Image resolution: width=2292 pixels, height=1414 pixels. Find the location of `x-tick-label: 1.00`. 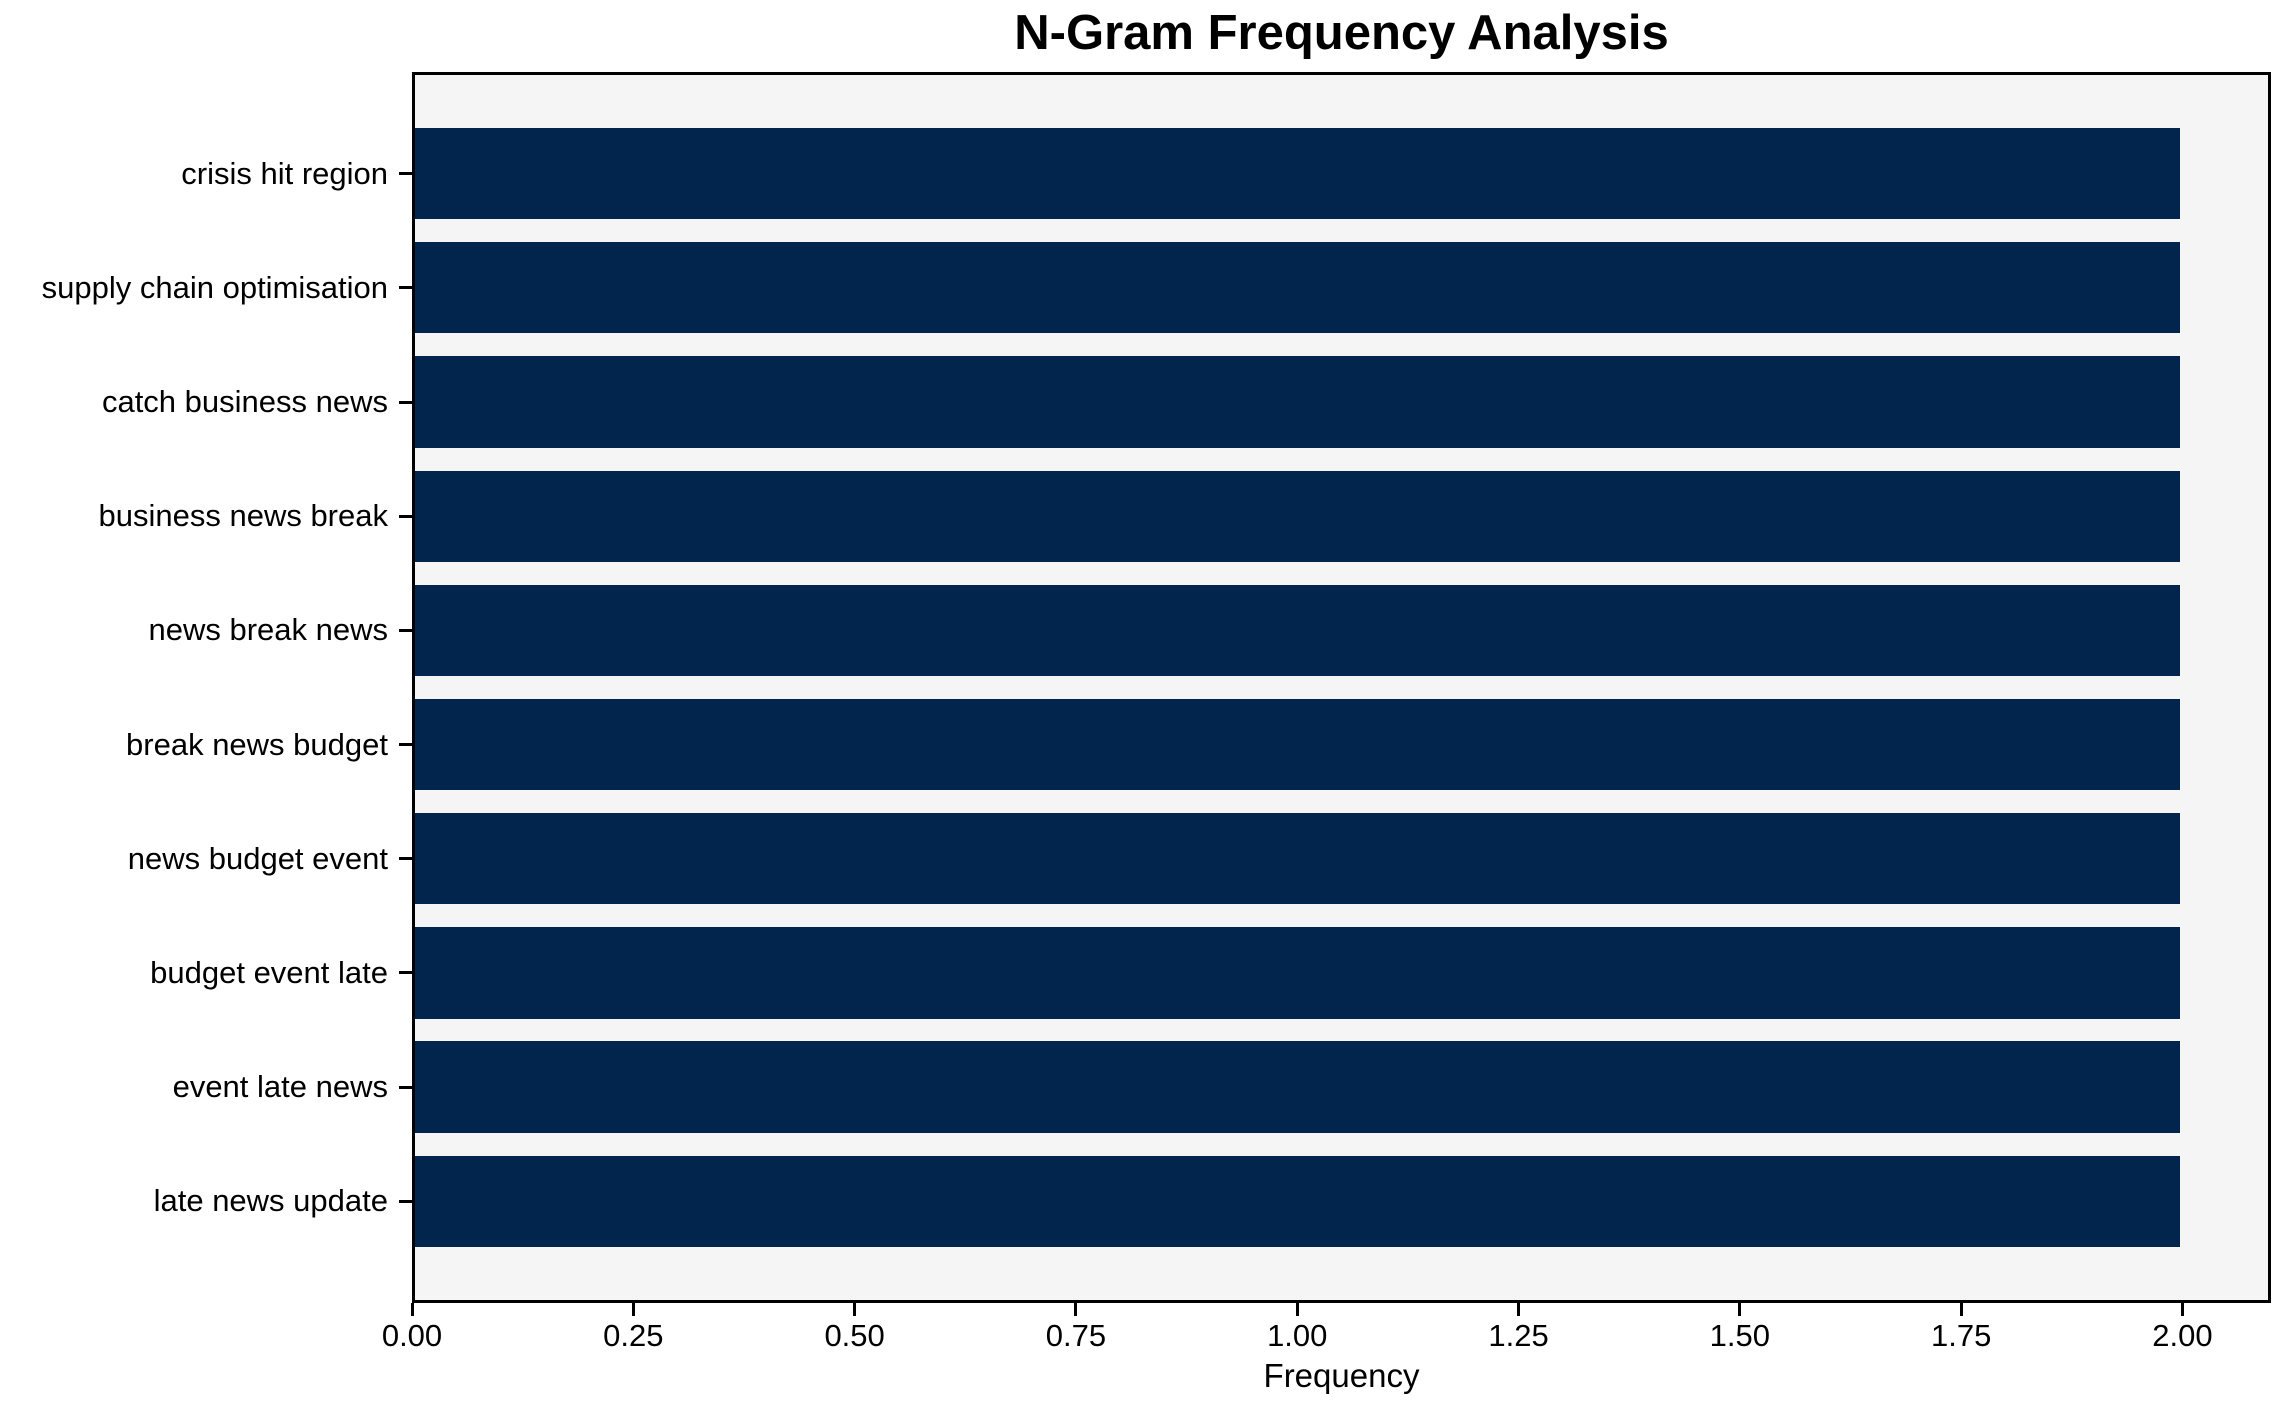

x-tick-label: 1.00 is located at coordinates (1297, 1335).